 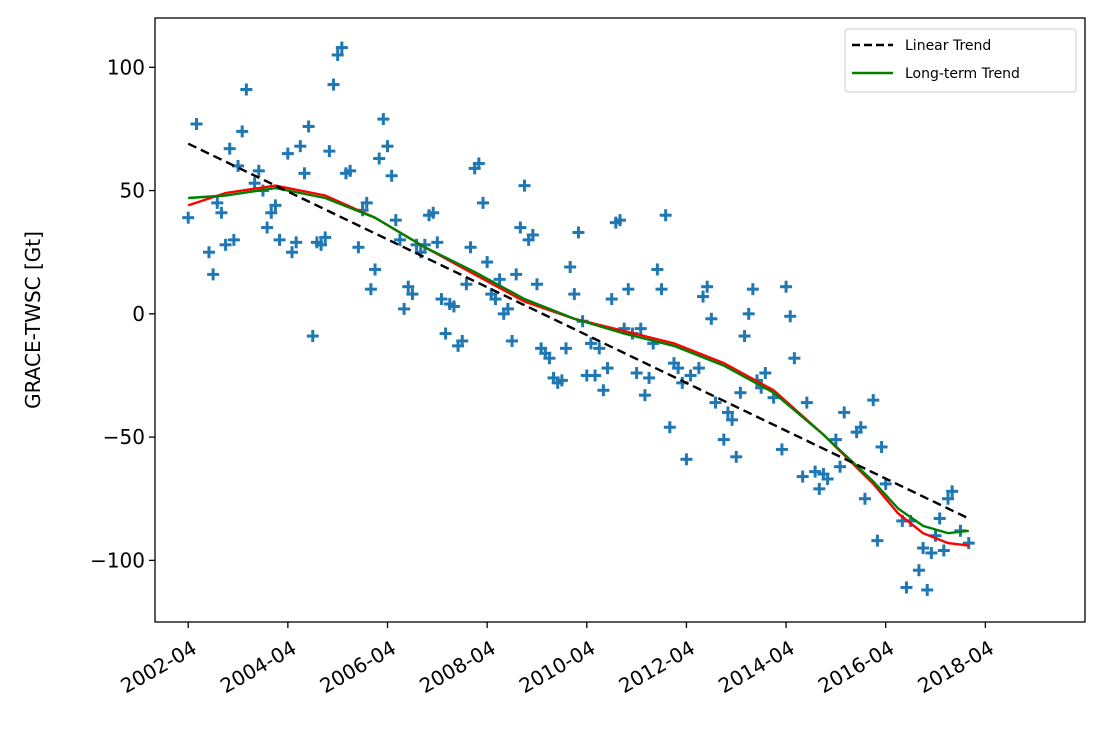 What do you see at coordinates (856, 667) in the screenshot?
I see `x-tick-label: 2016-04` at bounding box center [856, 667].